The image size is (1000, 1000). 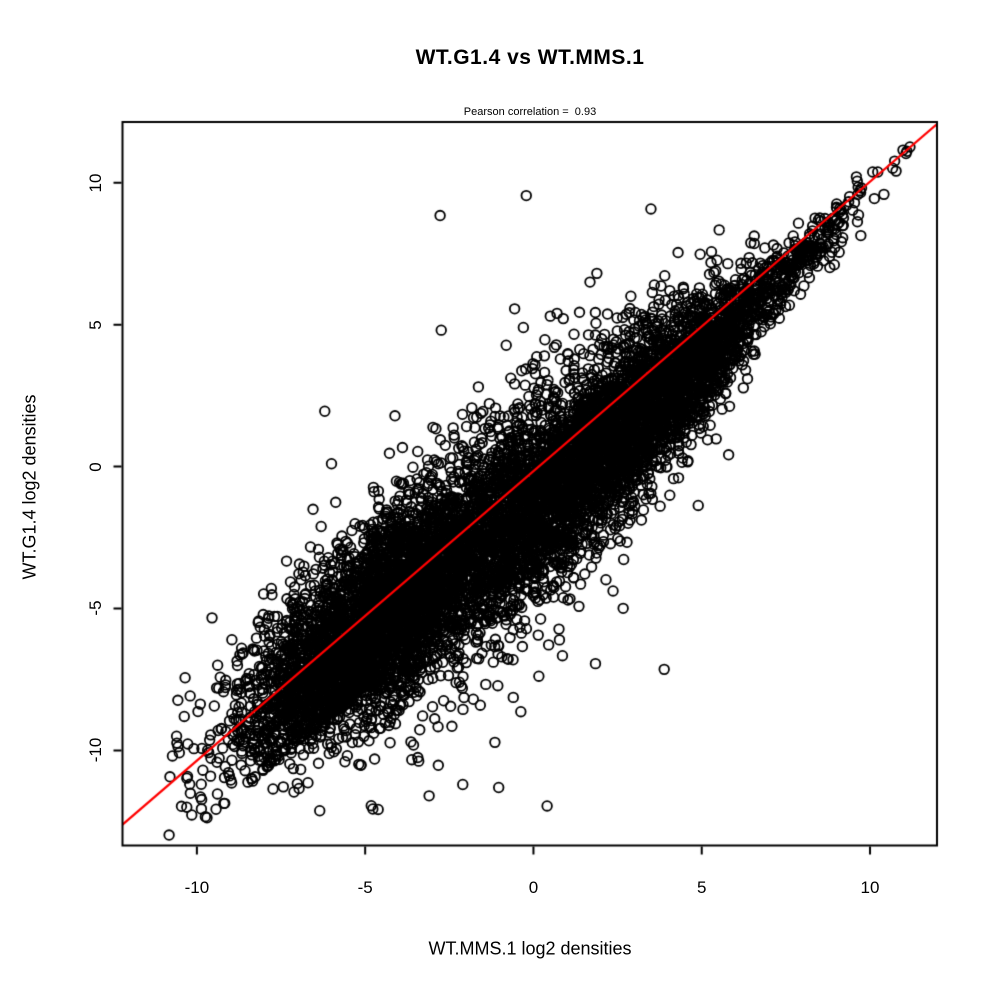 I want to click on x-tick-label--5: -5, so click(x=365, y=887).